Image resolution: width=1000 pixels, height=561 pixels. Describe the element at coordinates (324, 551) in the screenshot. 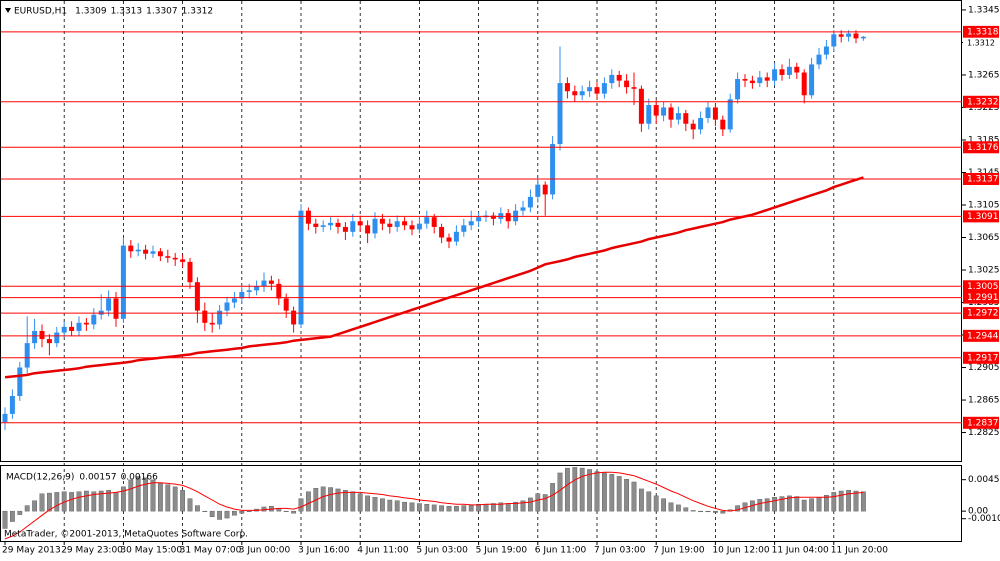

I see `x-tick-label: 3 Jun 16:00` at that location.